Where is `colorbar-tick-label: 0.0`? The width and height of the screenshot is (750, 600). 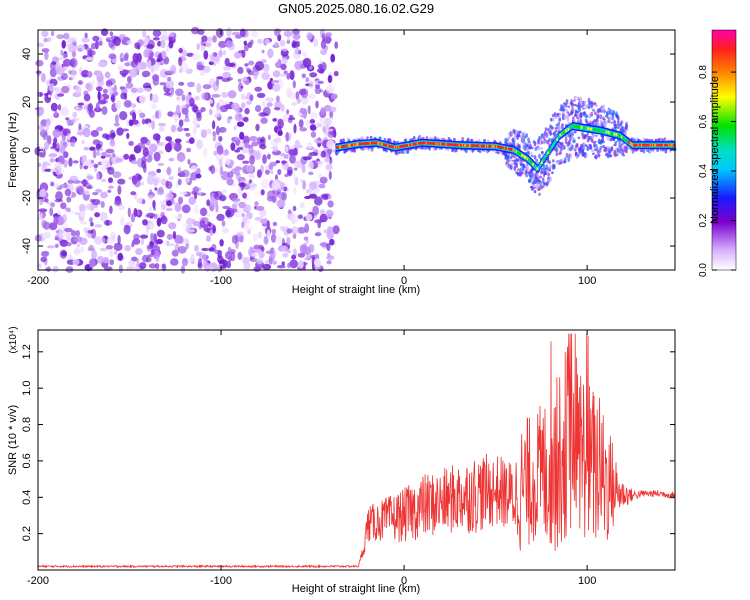
colorbar-tick-label: 0.0 is located at coordinates (703, 270).